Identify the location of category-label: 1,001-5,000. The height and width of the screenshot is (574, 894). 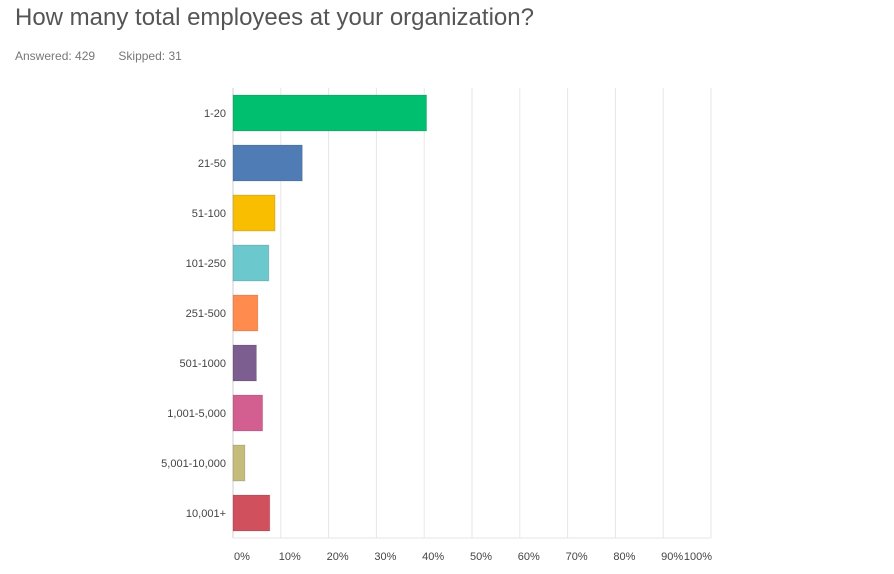
(196, 414).